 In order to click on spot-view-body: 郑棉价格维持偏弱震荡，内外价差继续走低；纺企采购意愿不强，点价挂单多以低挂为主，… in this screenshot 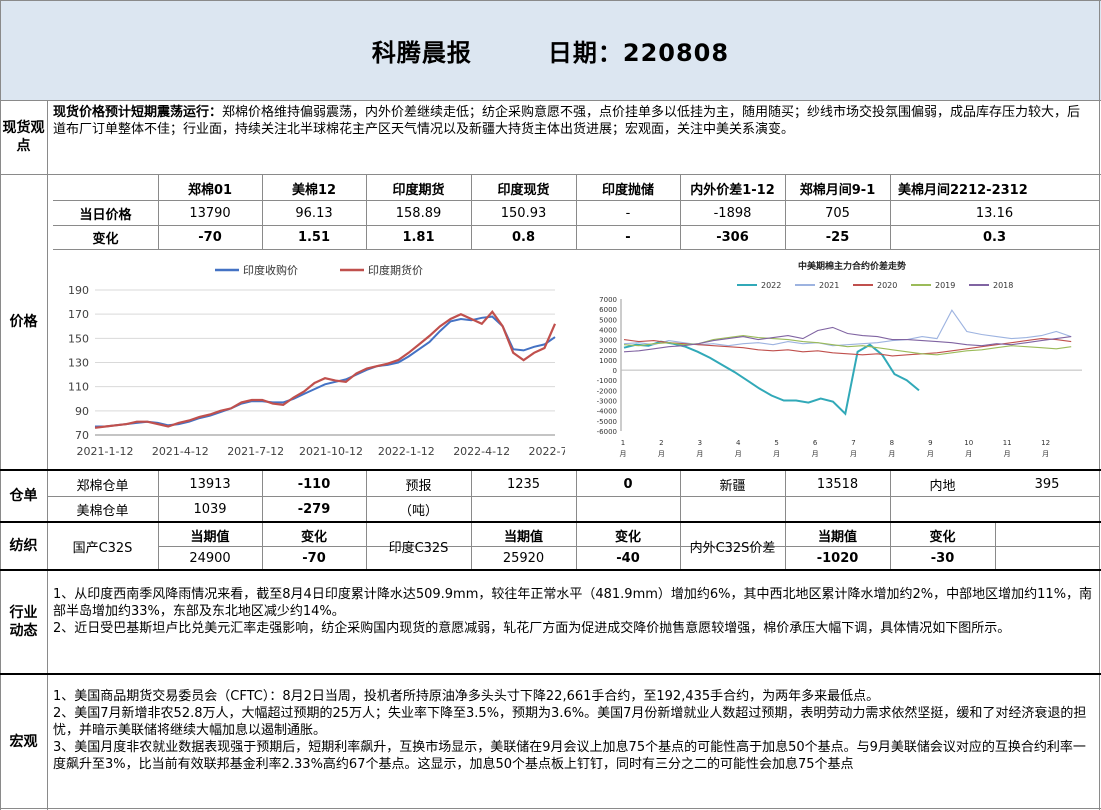, I will do `click(567, 121)`.